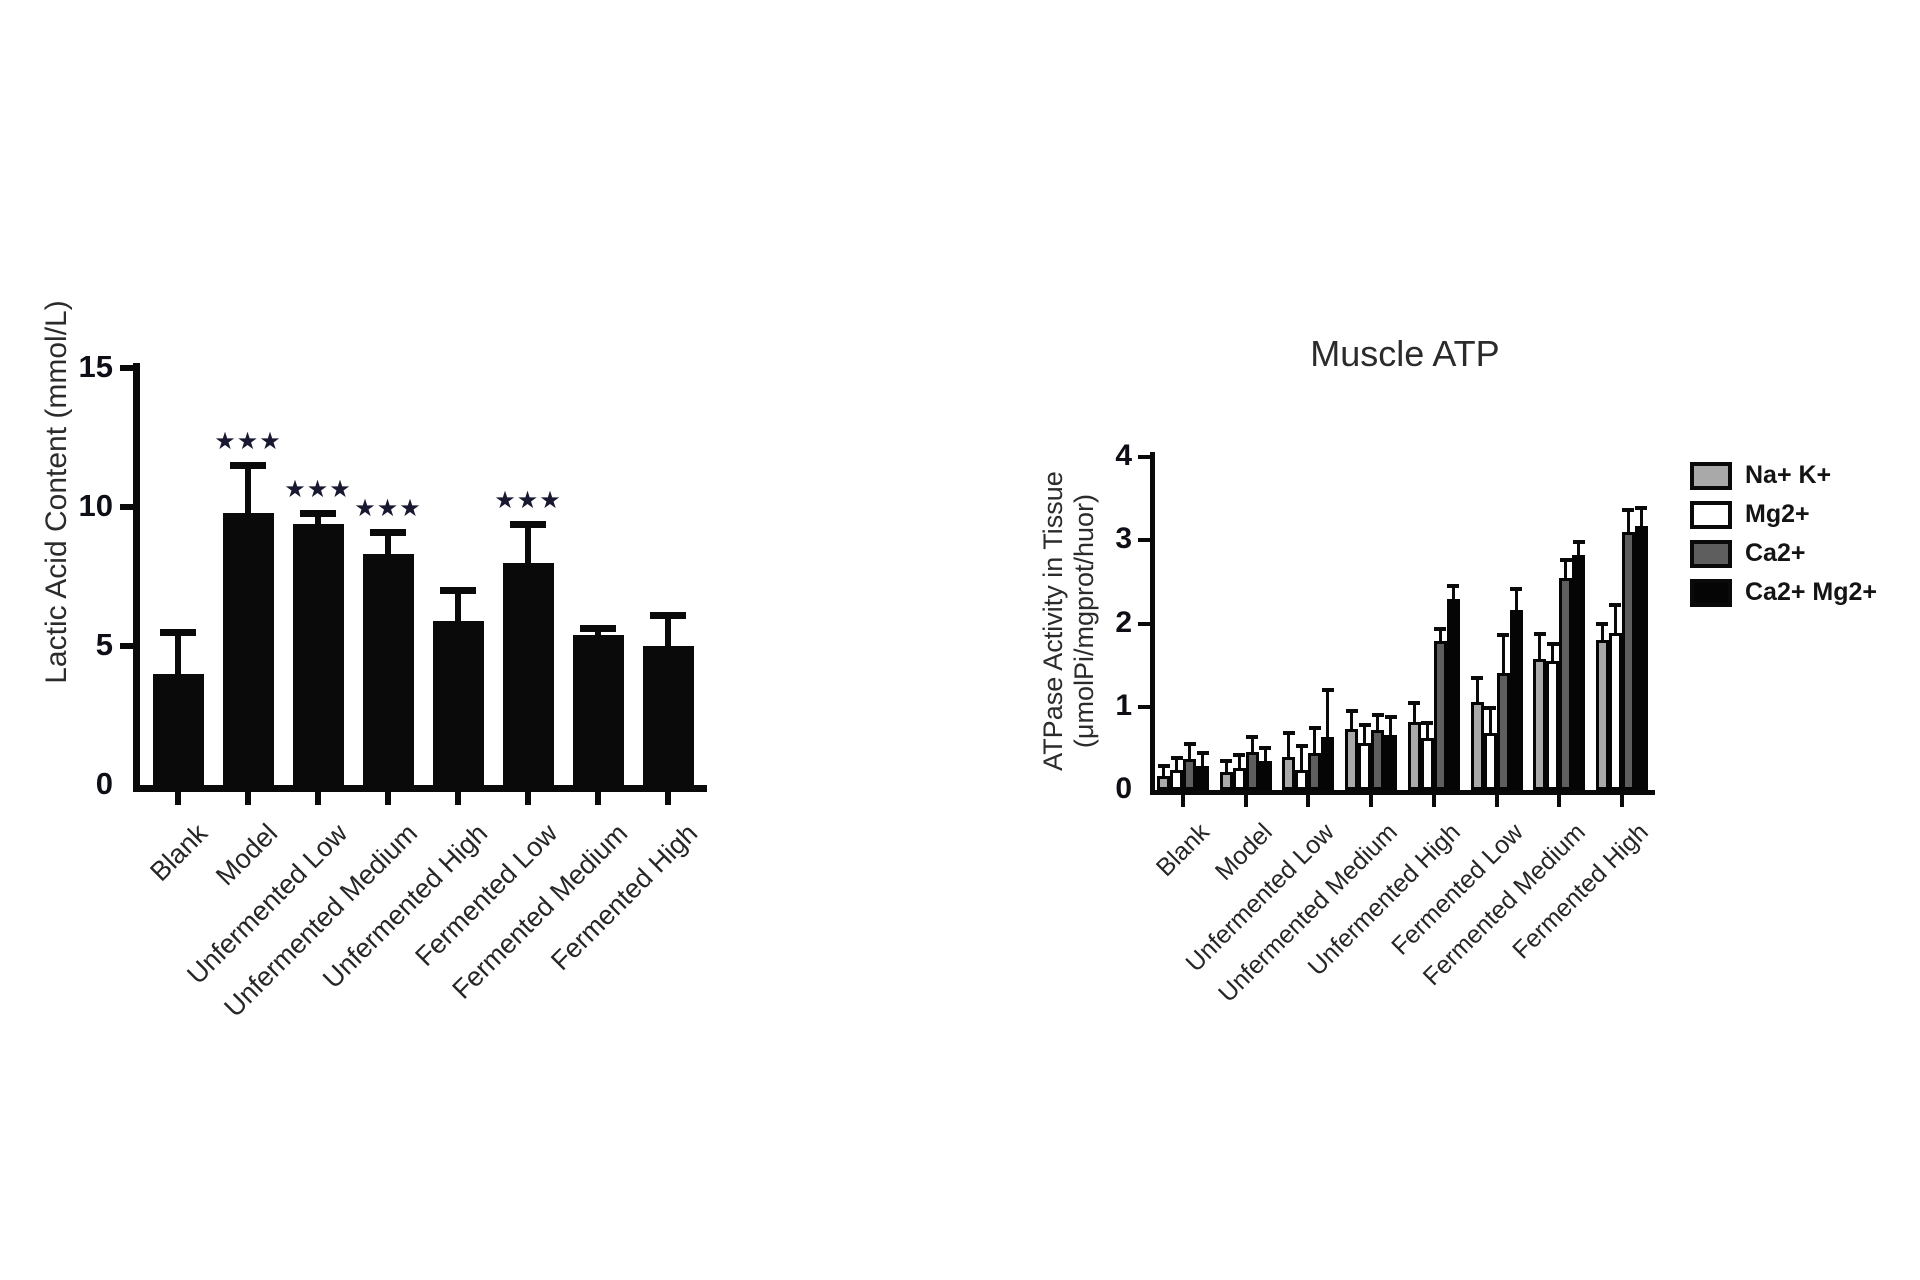 The width and height of the screenshot is (1920, 1280). What do you see at coordinates (1289, 773) in the screenshot?
I see `bar-na-k--unfermented-low` at bounding box center [1289, 773].